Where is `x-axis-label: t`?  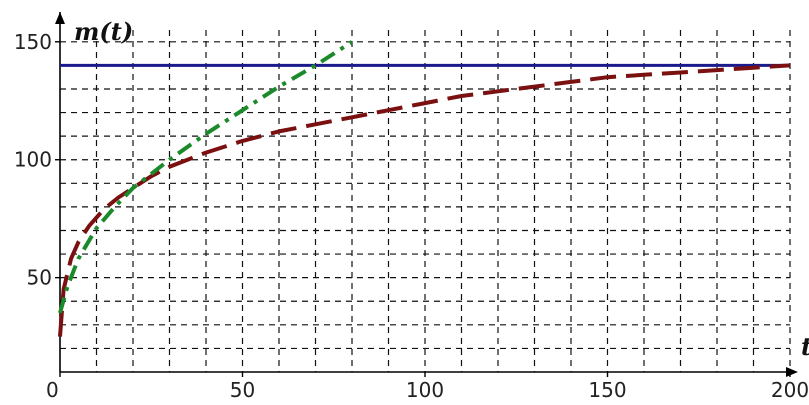
x-axis-label: t is located at coordinates (805, 346).